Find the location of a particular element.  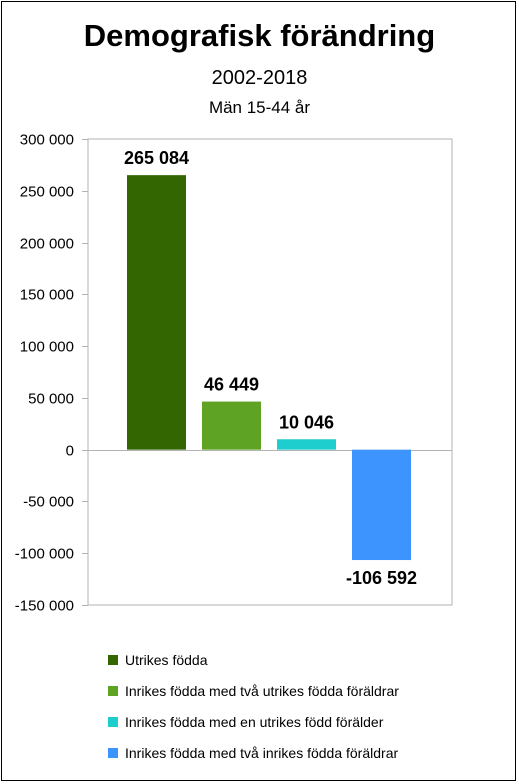

chart-subtitle-group: Män 15-44 år is located at coordinates (259, 107).